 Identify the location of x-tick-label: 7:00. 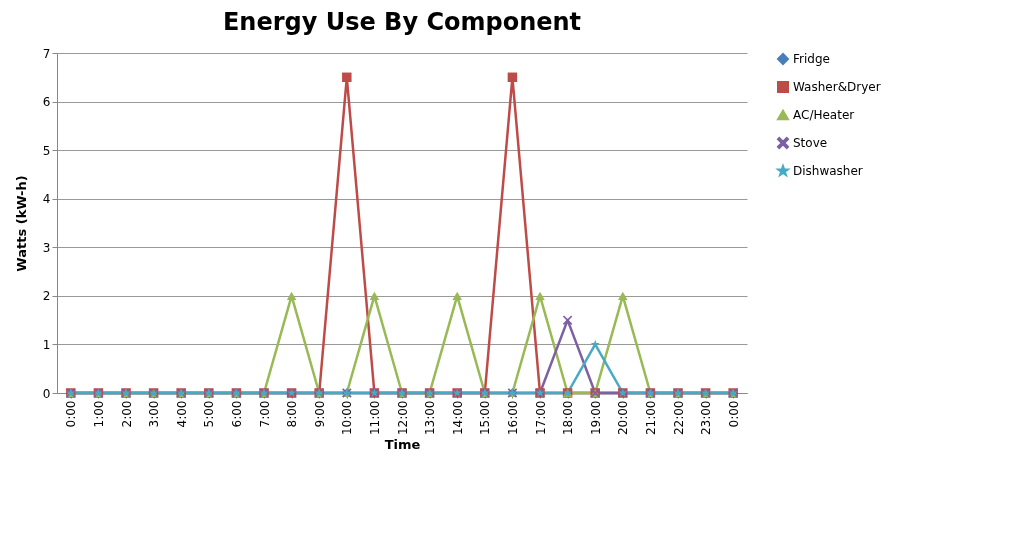
(264, 414).